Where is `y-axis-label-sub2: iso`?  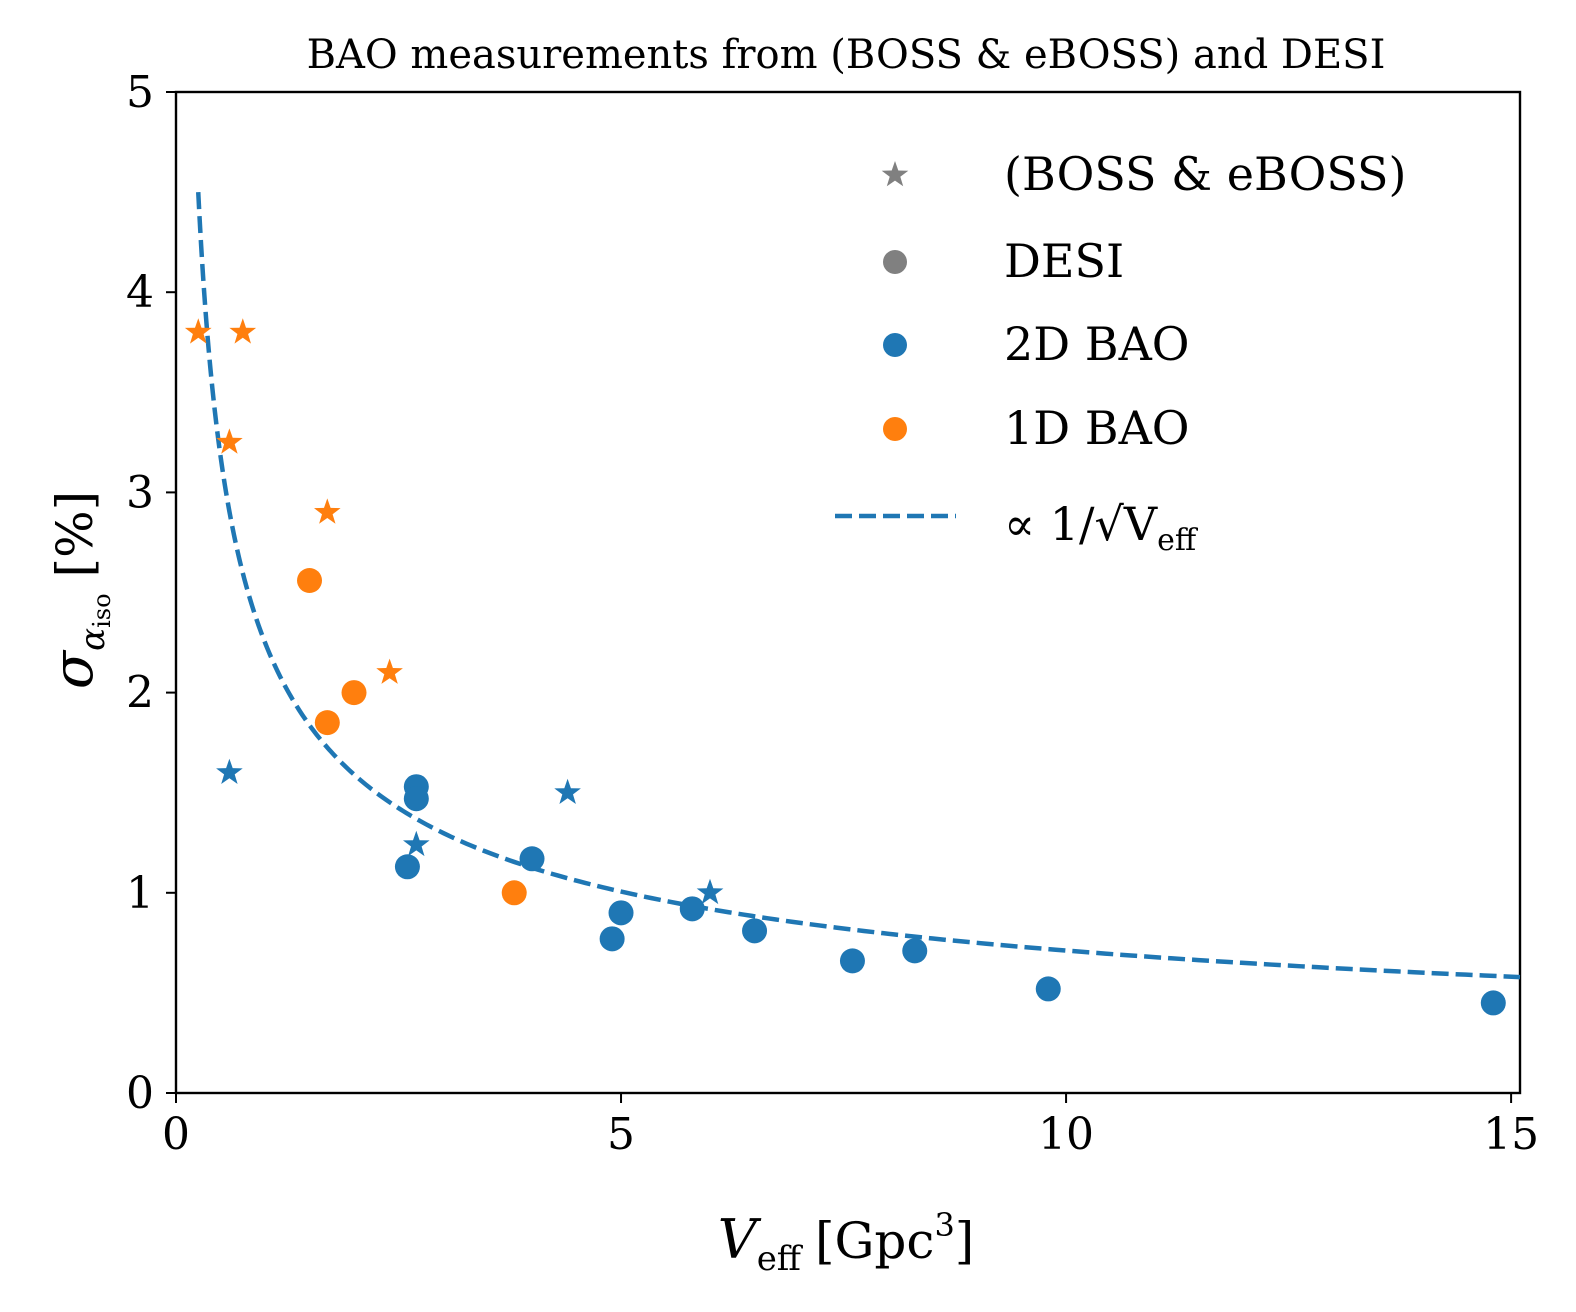
y-axis-label-sub2: iso is located at coordinates (102, 610).